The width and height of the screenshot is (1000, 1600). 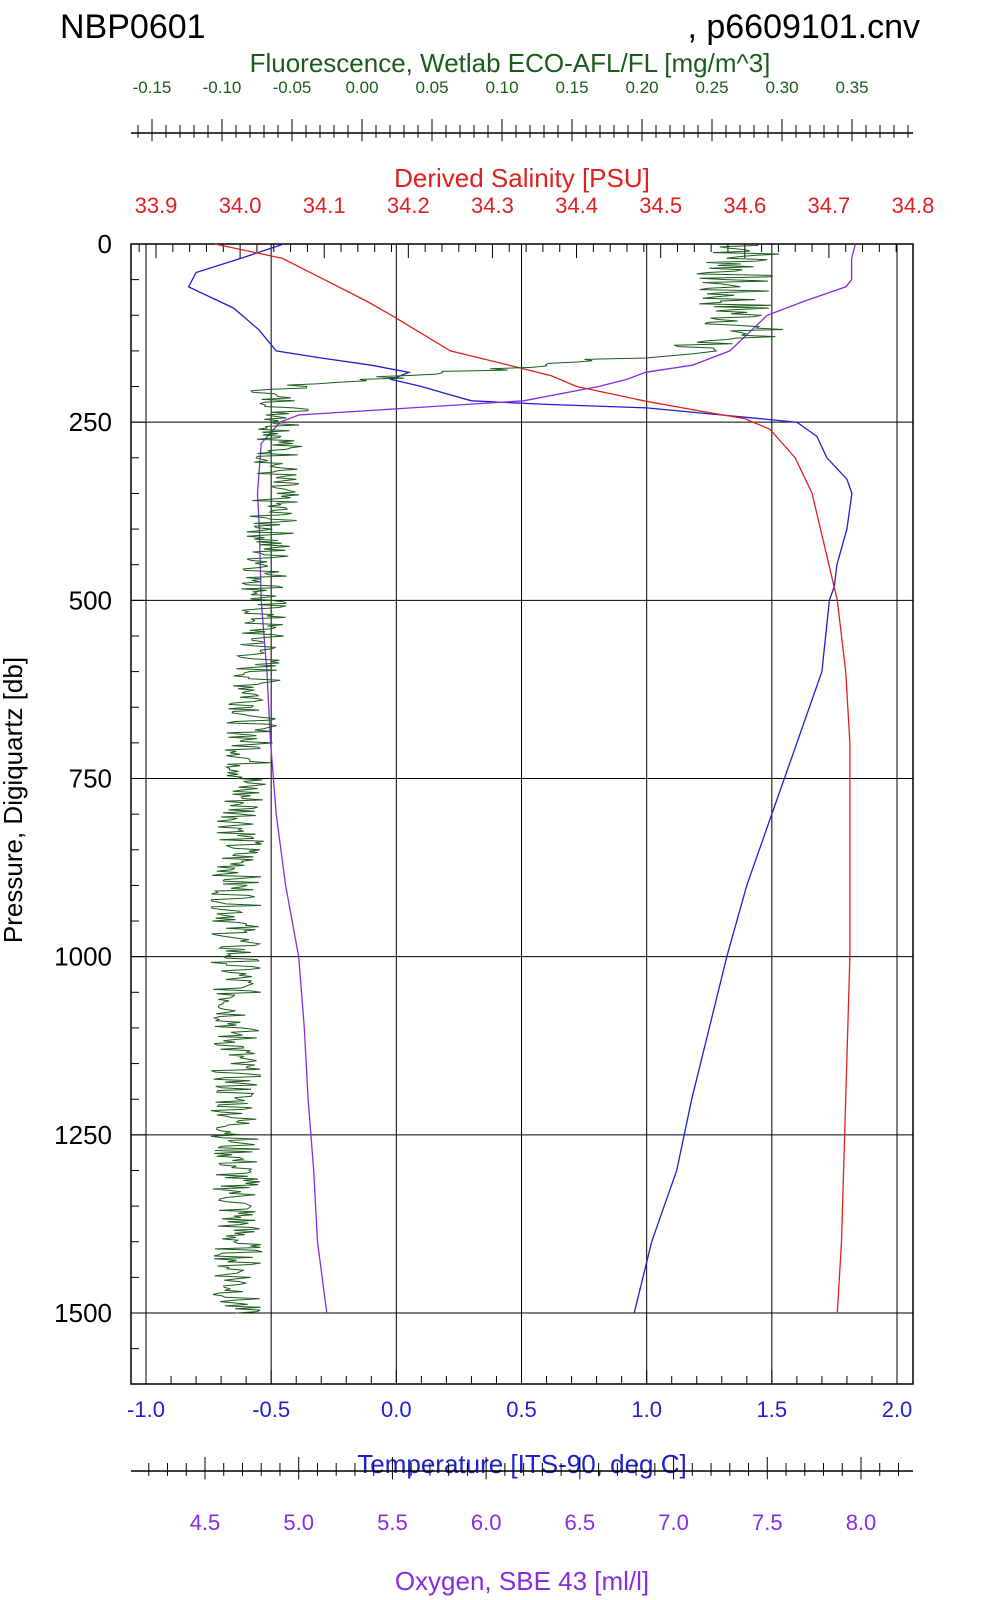 What do you see at coordinates (828, 205) in the screenshot?
I see `salinity-tick-label: 34.7` at bounding box center [828, 205].